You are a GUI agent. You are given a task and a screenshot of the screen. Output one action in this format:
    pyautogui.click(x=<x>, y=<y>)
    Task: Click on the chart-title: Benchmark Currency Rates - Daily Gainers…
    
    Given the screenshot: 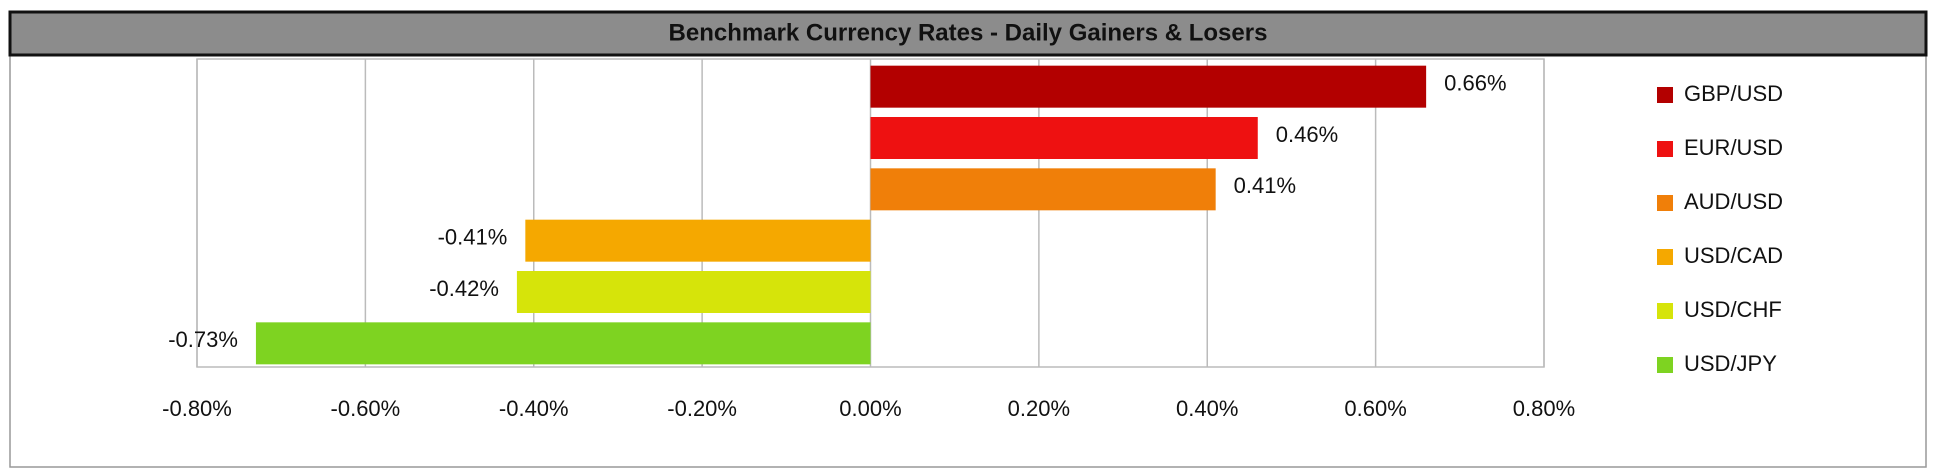 What is the action you would take?
    pyautogui.click(x=968, y=32)
    